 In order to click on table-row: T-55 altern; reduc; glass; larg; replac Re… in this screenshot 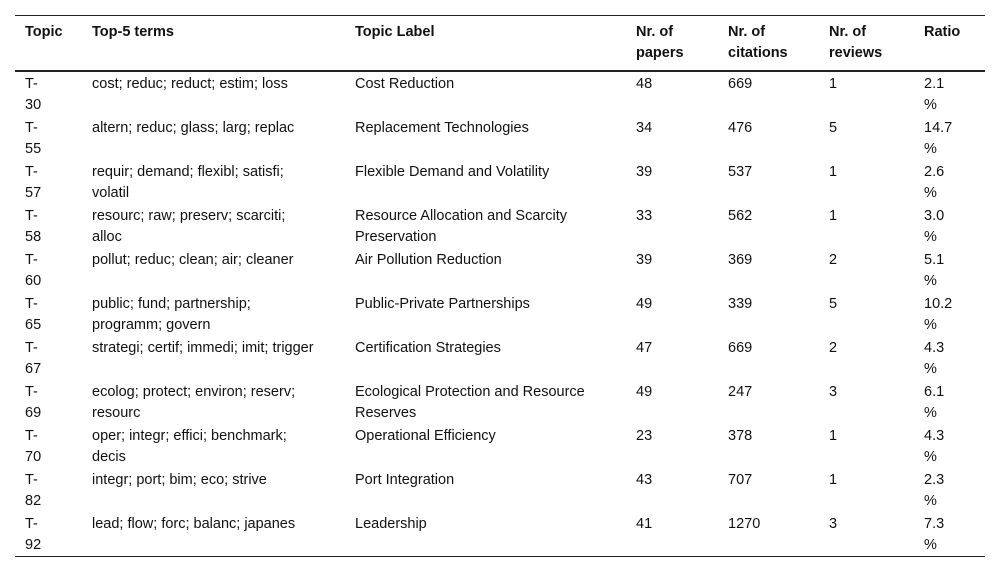, I will do `click(500, 138)`.